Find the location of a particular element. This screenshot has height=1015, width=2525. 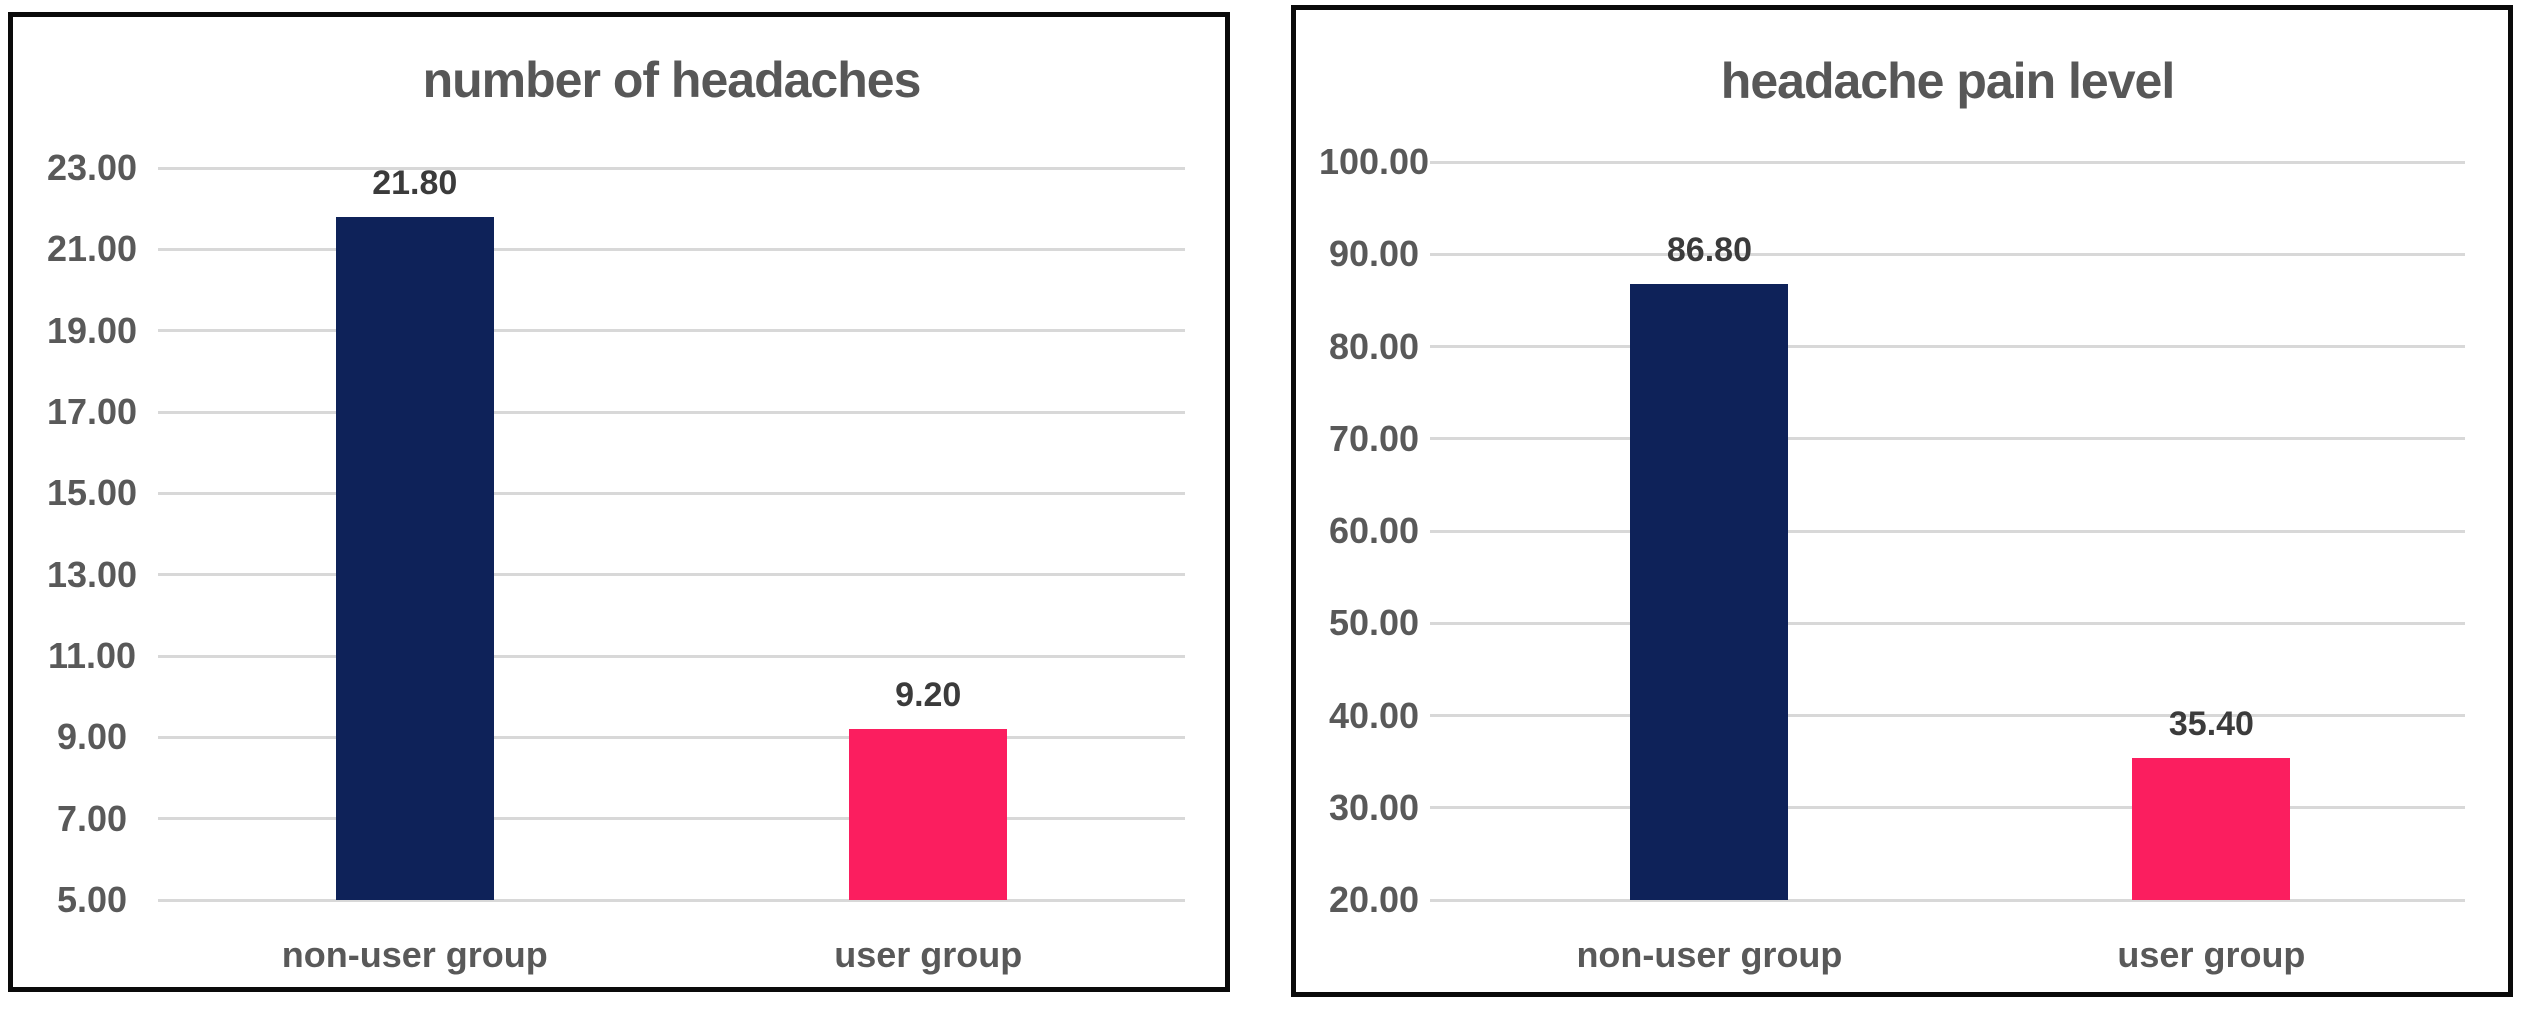

y-tick-label: 21.00 is located at coordinates (92, 249).